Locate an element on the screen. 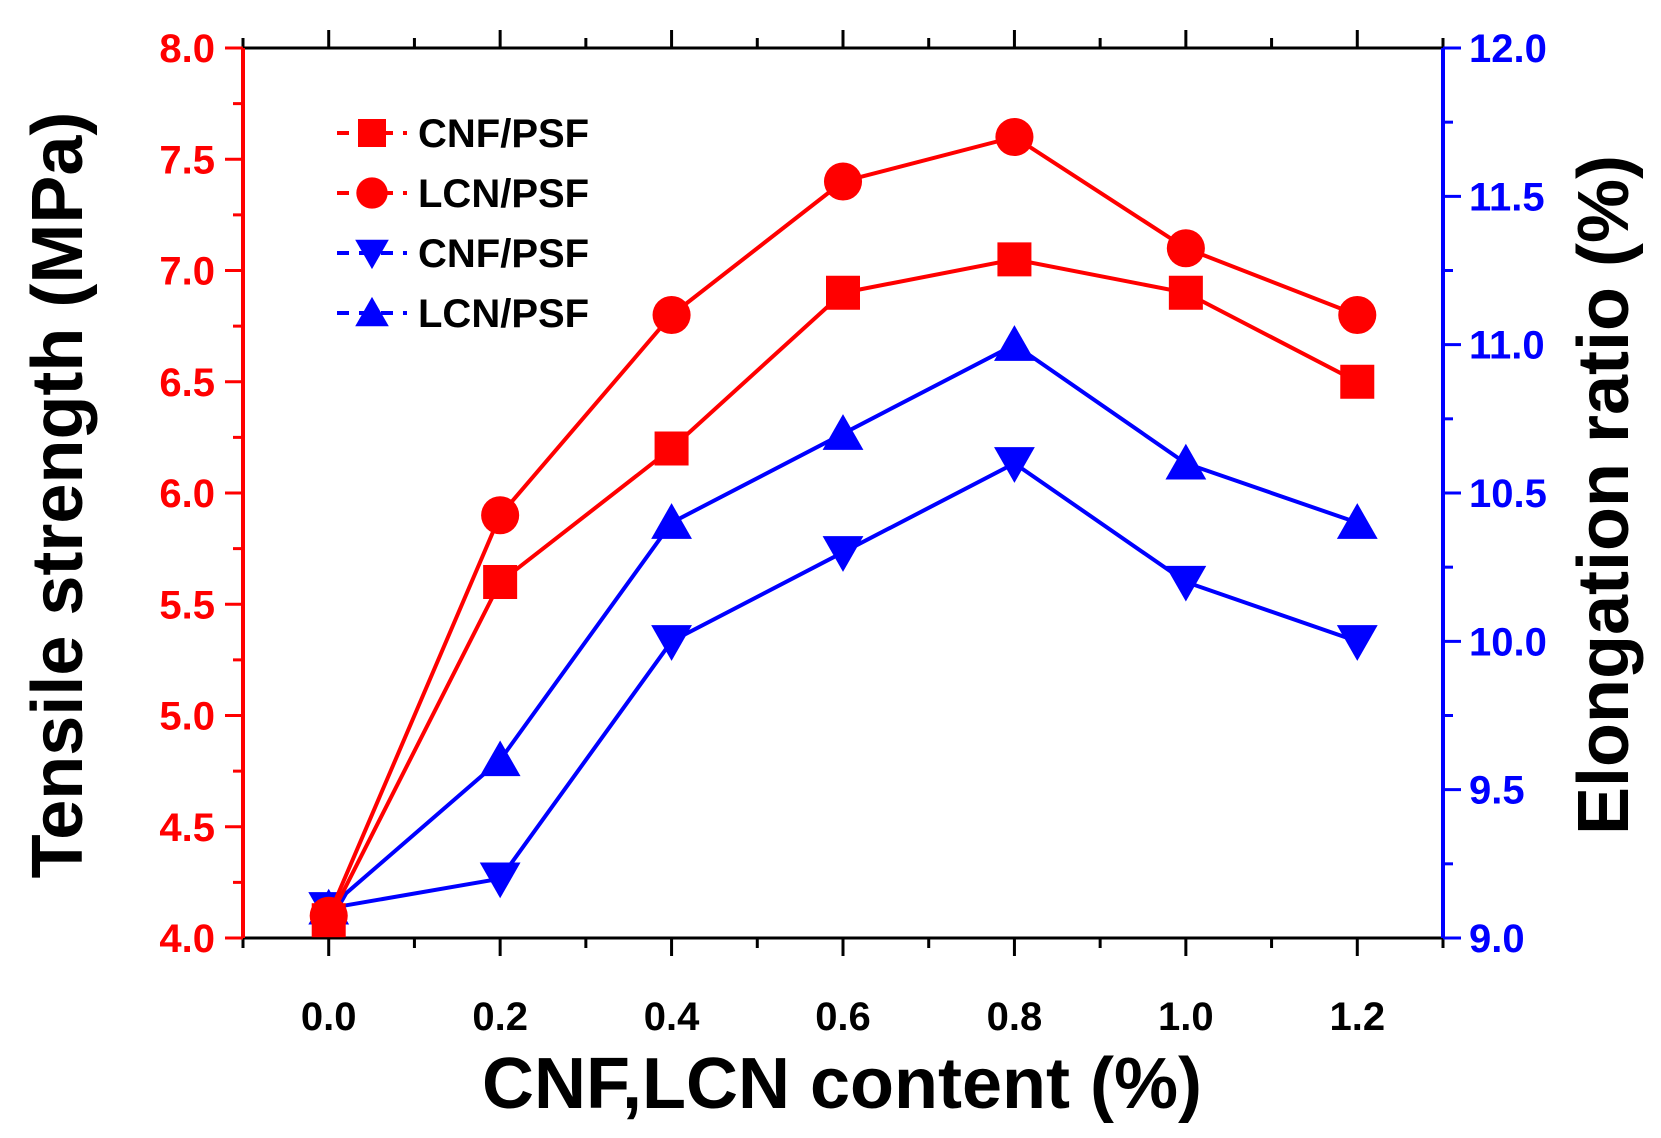 This screenshot has height=1138, width=1661. left-y-tick-label: 4.5 is located at coordinates (187, 828).